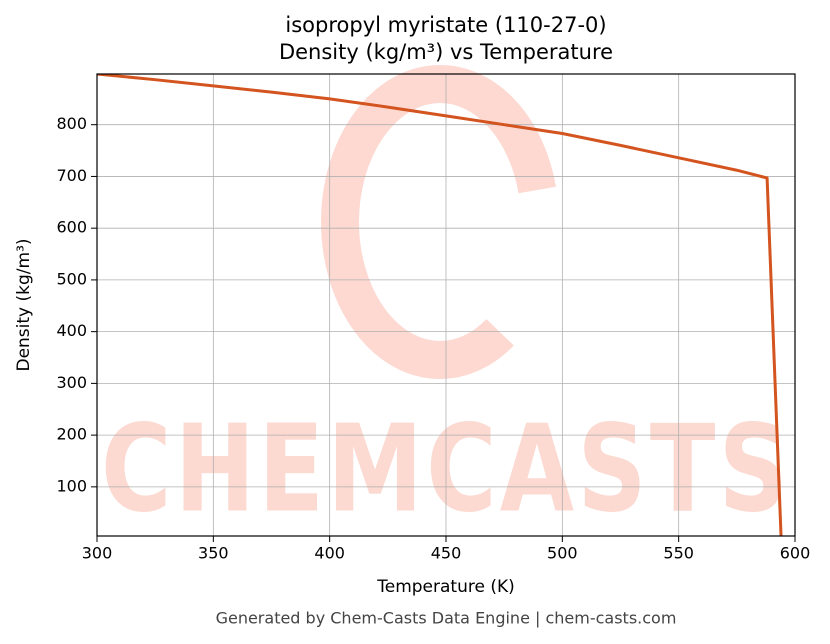  What do you see at coordinates (445, 25) in the screenshot?
I see `chart-title: isopropyl myristate (110-27-0)` at bounding box center [445, 25].